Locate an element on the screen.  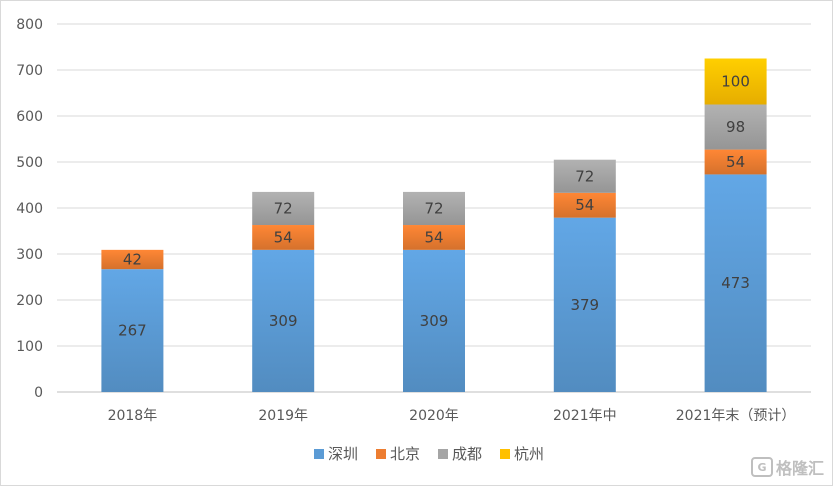
x-tick-label: 2021年中 is located at coordinates (585, 416).